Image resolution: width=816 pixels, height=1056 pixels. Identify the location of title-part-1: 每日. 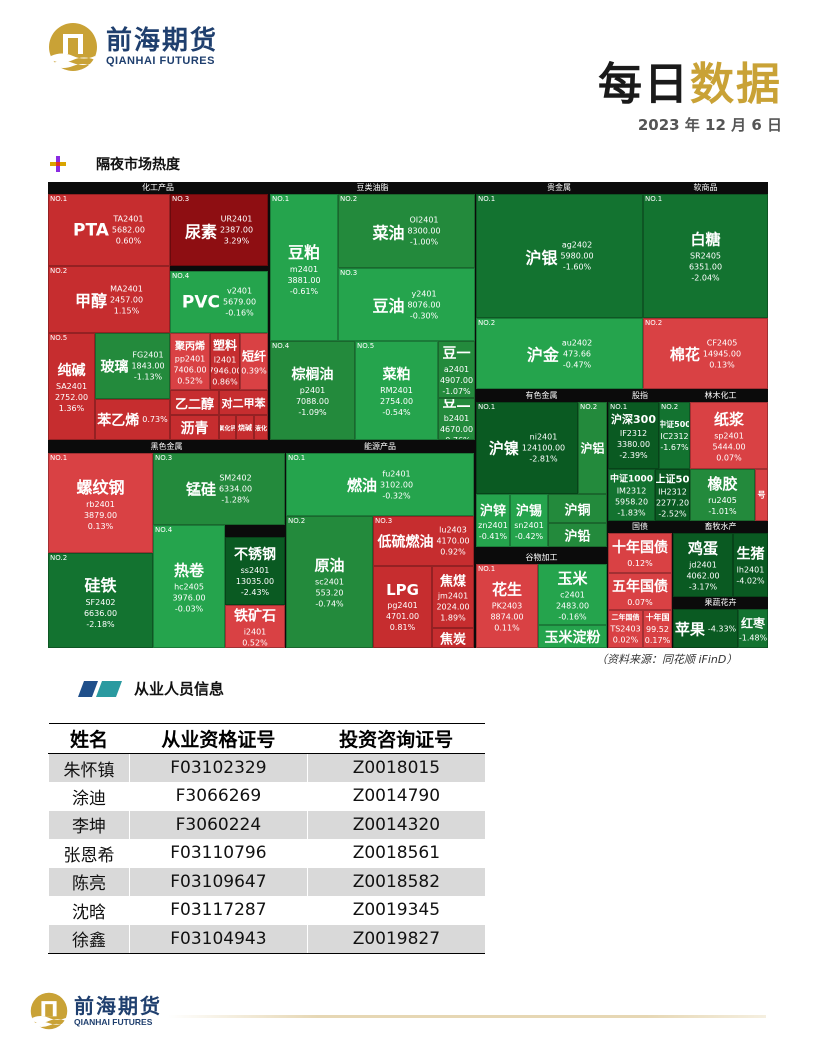
(644, 84).